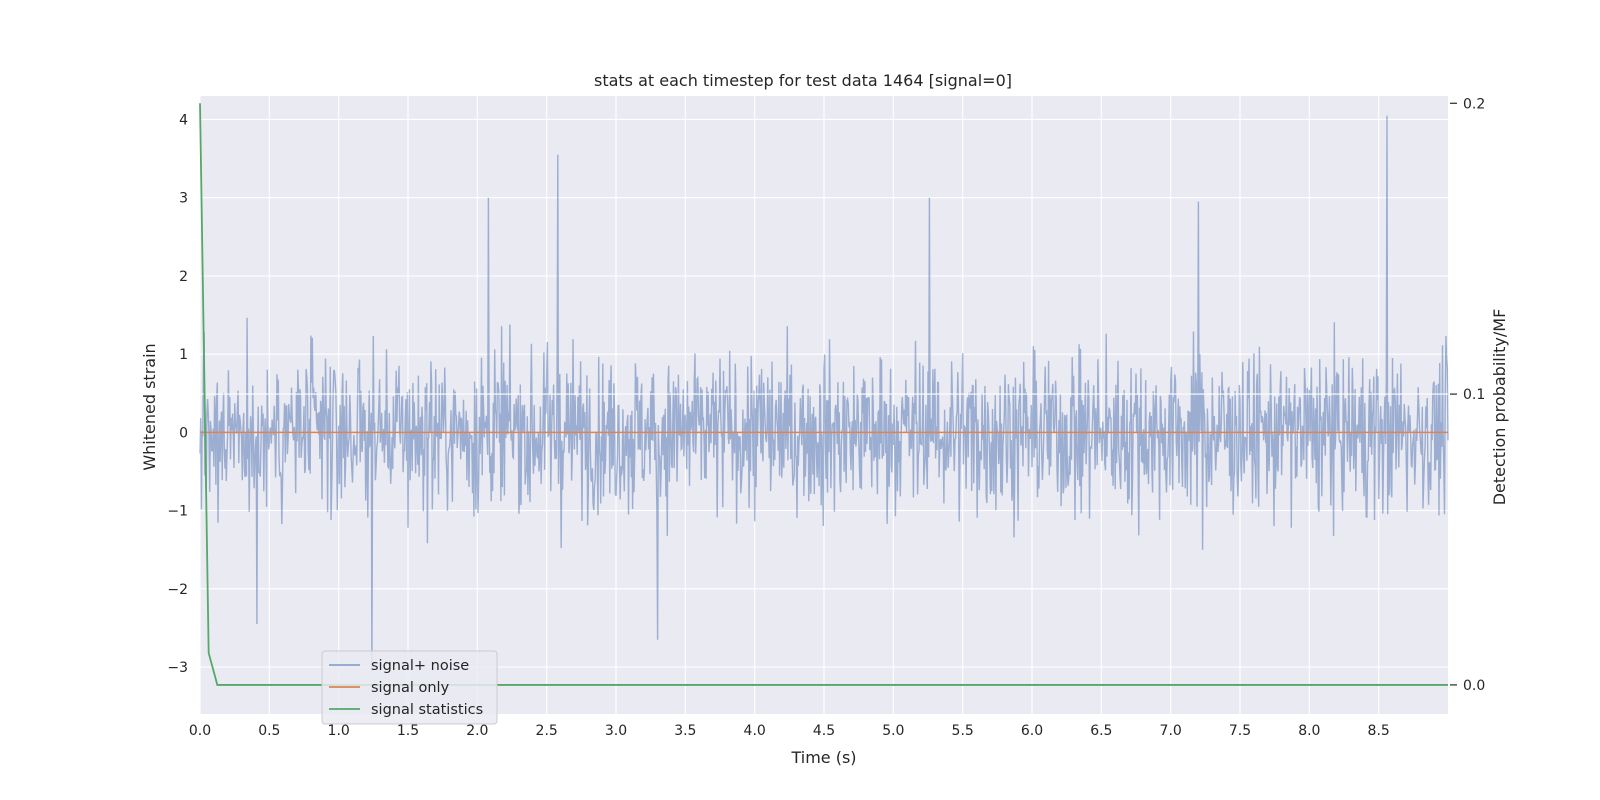  Describe the element at coordinates (685, 731) in the screenshot. I see `x-tick-label: 3.5` at that location.